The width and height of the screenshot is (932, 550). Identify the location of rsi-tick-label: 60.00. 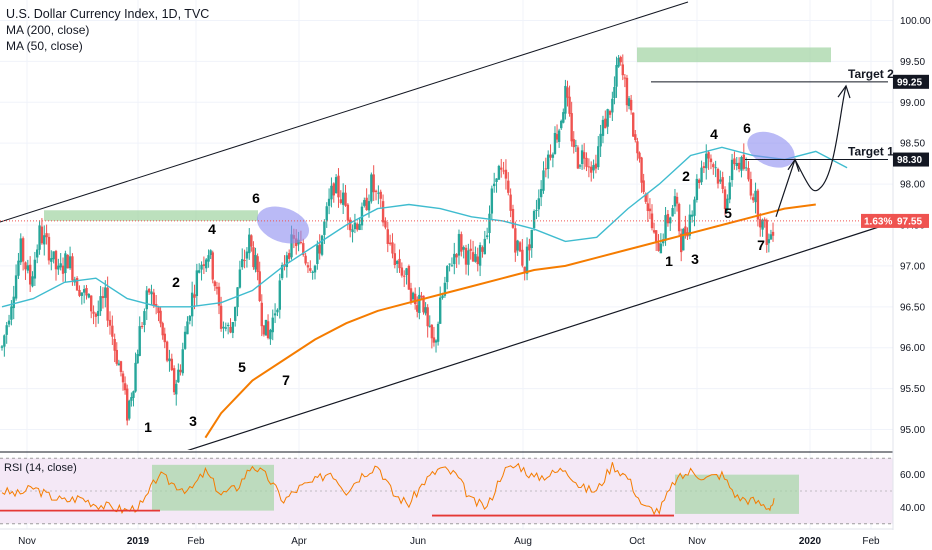
(912, 475).